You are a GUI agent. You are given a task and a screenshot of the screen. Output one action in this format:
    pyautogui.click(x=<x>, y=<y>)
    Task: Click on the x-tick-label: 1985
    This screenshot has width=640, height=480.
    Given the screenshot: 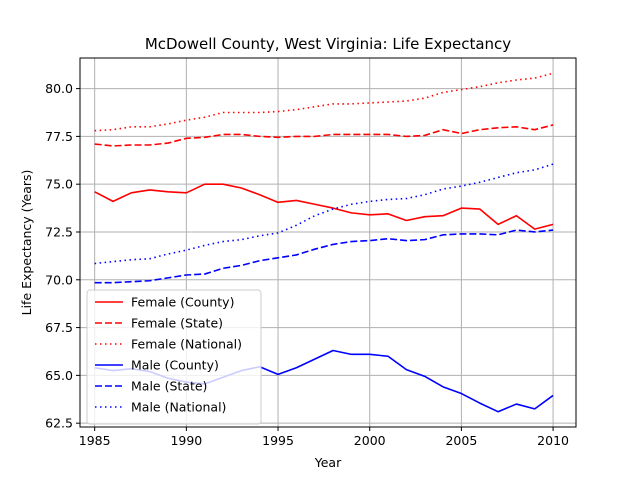 What is the action you would take?
    pyautogui.click(x=95, y=440)
    